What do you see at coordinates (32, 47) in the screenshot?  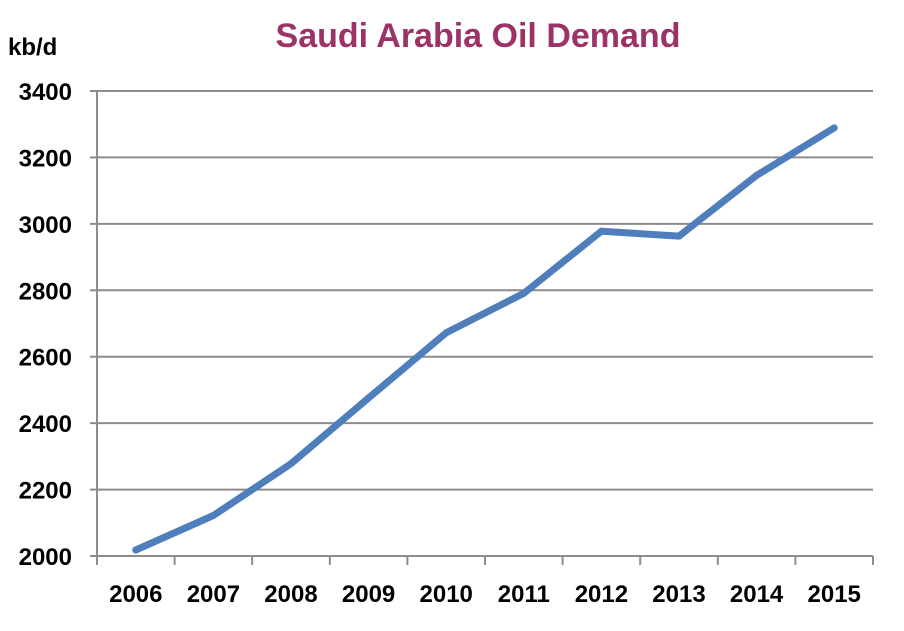 I see `y-axis-label: kb/d` at bounding box center [32, 47].